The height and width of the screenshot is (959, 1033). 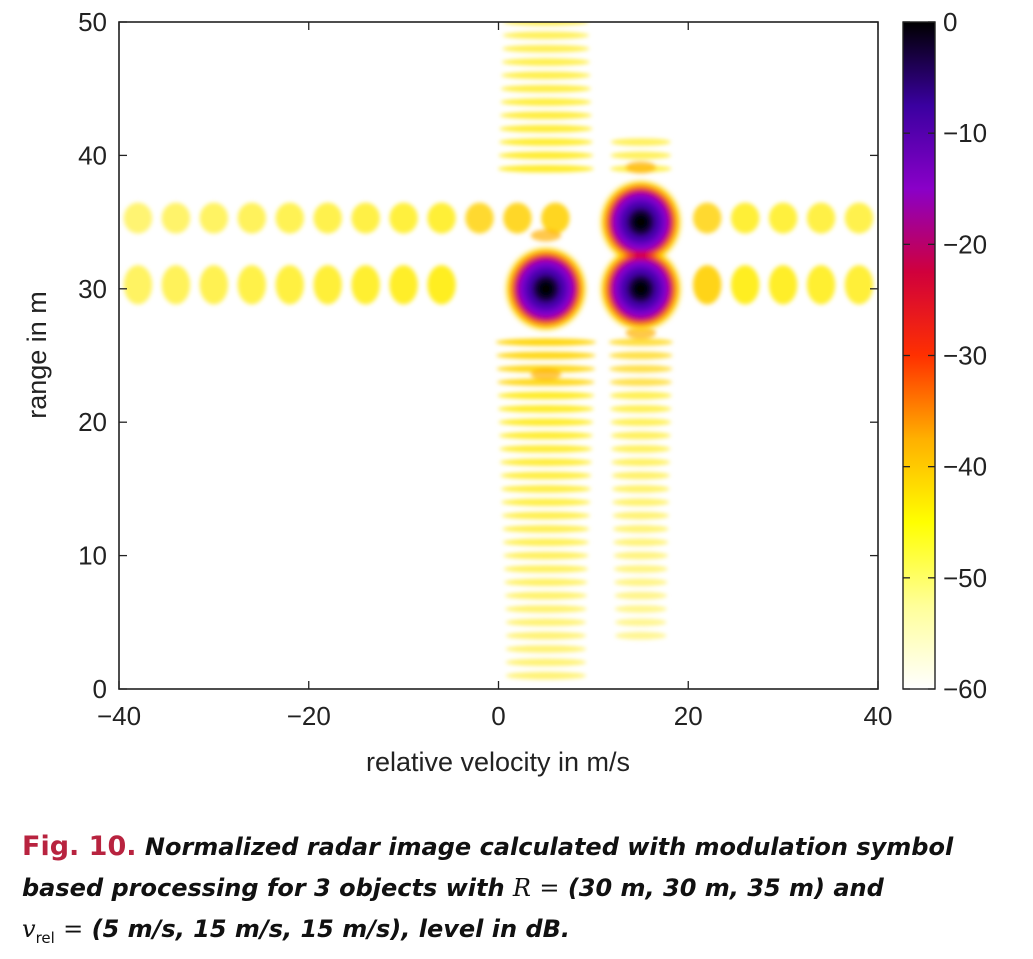 What do you see at coordinates (37, 355) in the screenshot?
I see `y-axis-label: range in m` at bounding box center [37, 355].